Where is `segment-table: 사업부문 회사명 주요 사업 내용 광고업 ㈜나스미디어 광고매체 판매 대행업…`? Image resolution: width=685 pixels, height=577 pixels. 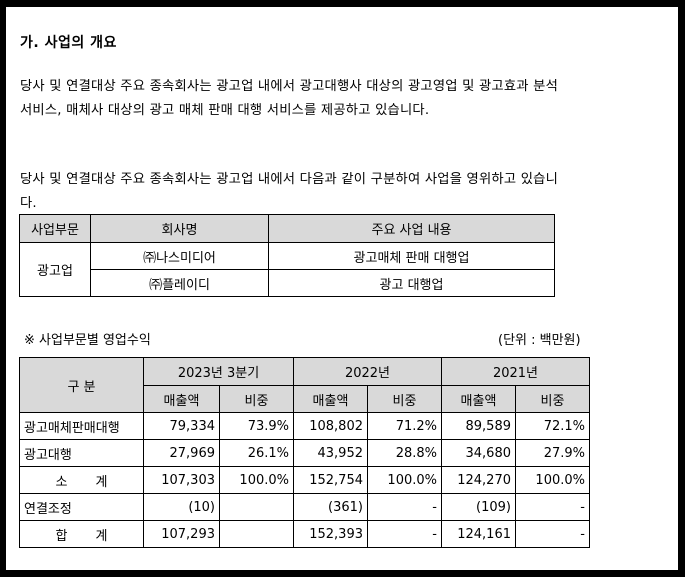 segment-table: 사업부문 회사명 주요 사업 내용 광고업 ㈜나스미디어 광고매체 판매 대행업… is located at coordinates (287, 255).